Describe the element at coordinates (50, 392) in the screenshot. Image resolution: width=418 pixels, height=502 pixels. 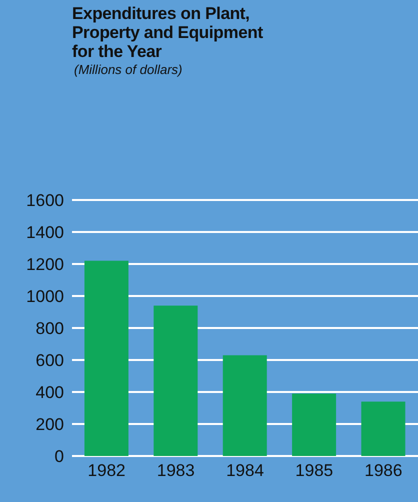
I see `y-tick-label: 400` at that location.